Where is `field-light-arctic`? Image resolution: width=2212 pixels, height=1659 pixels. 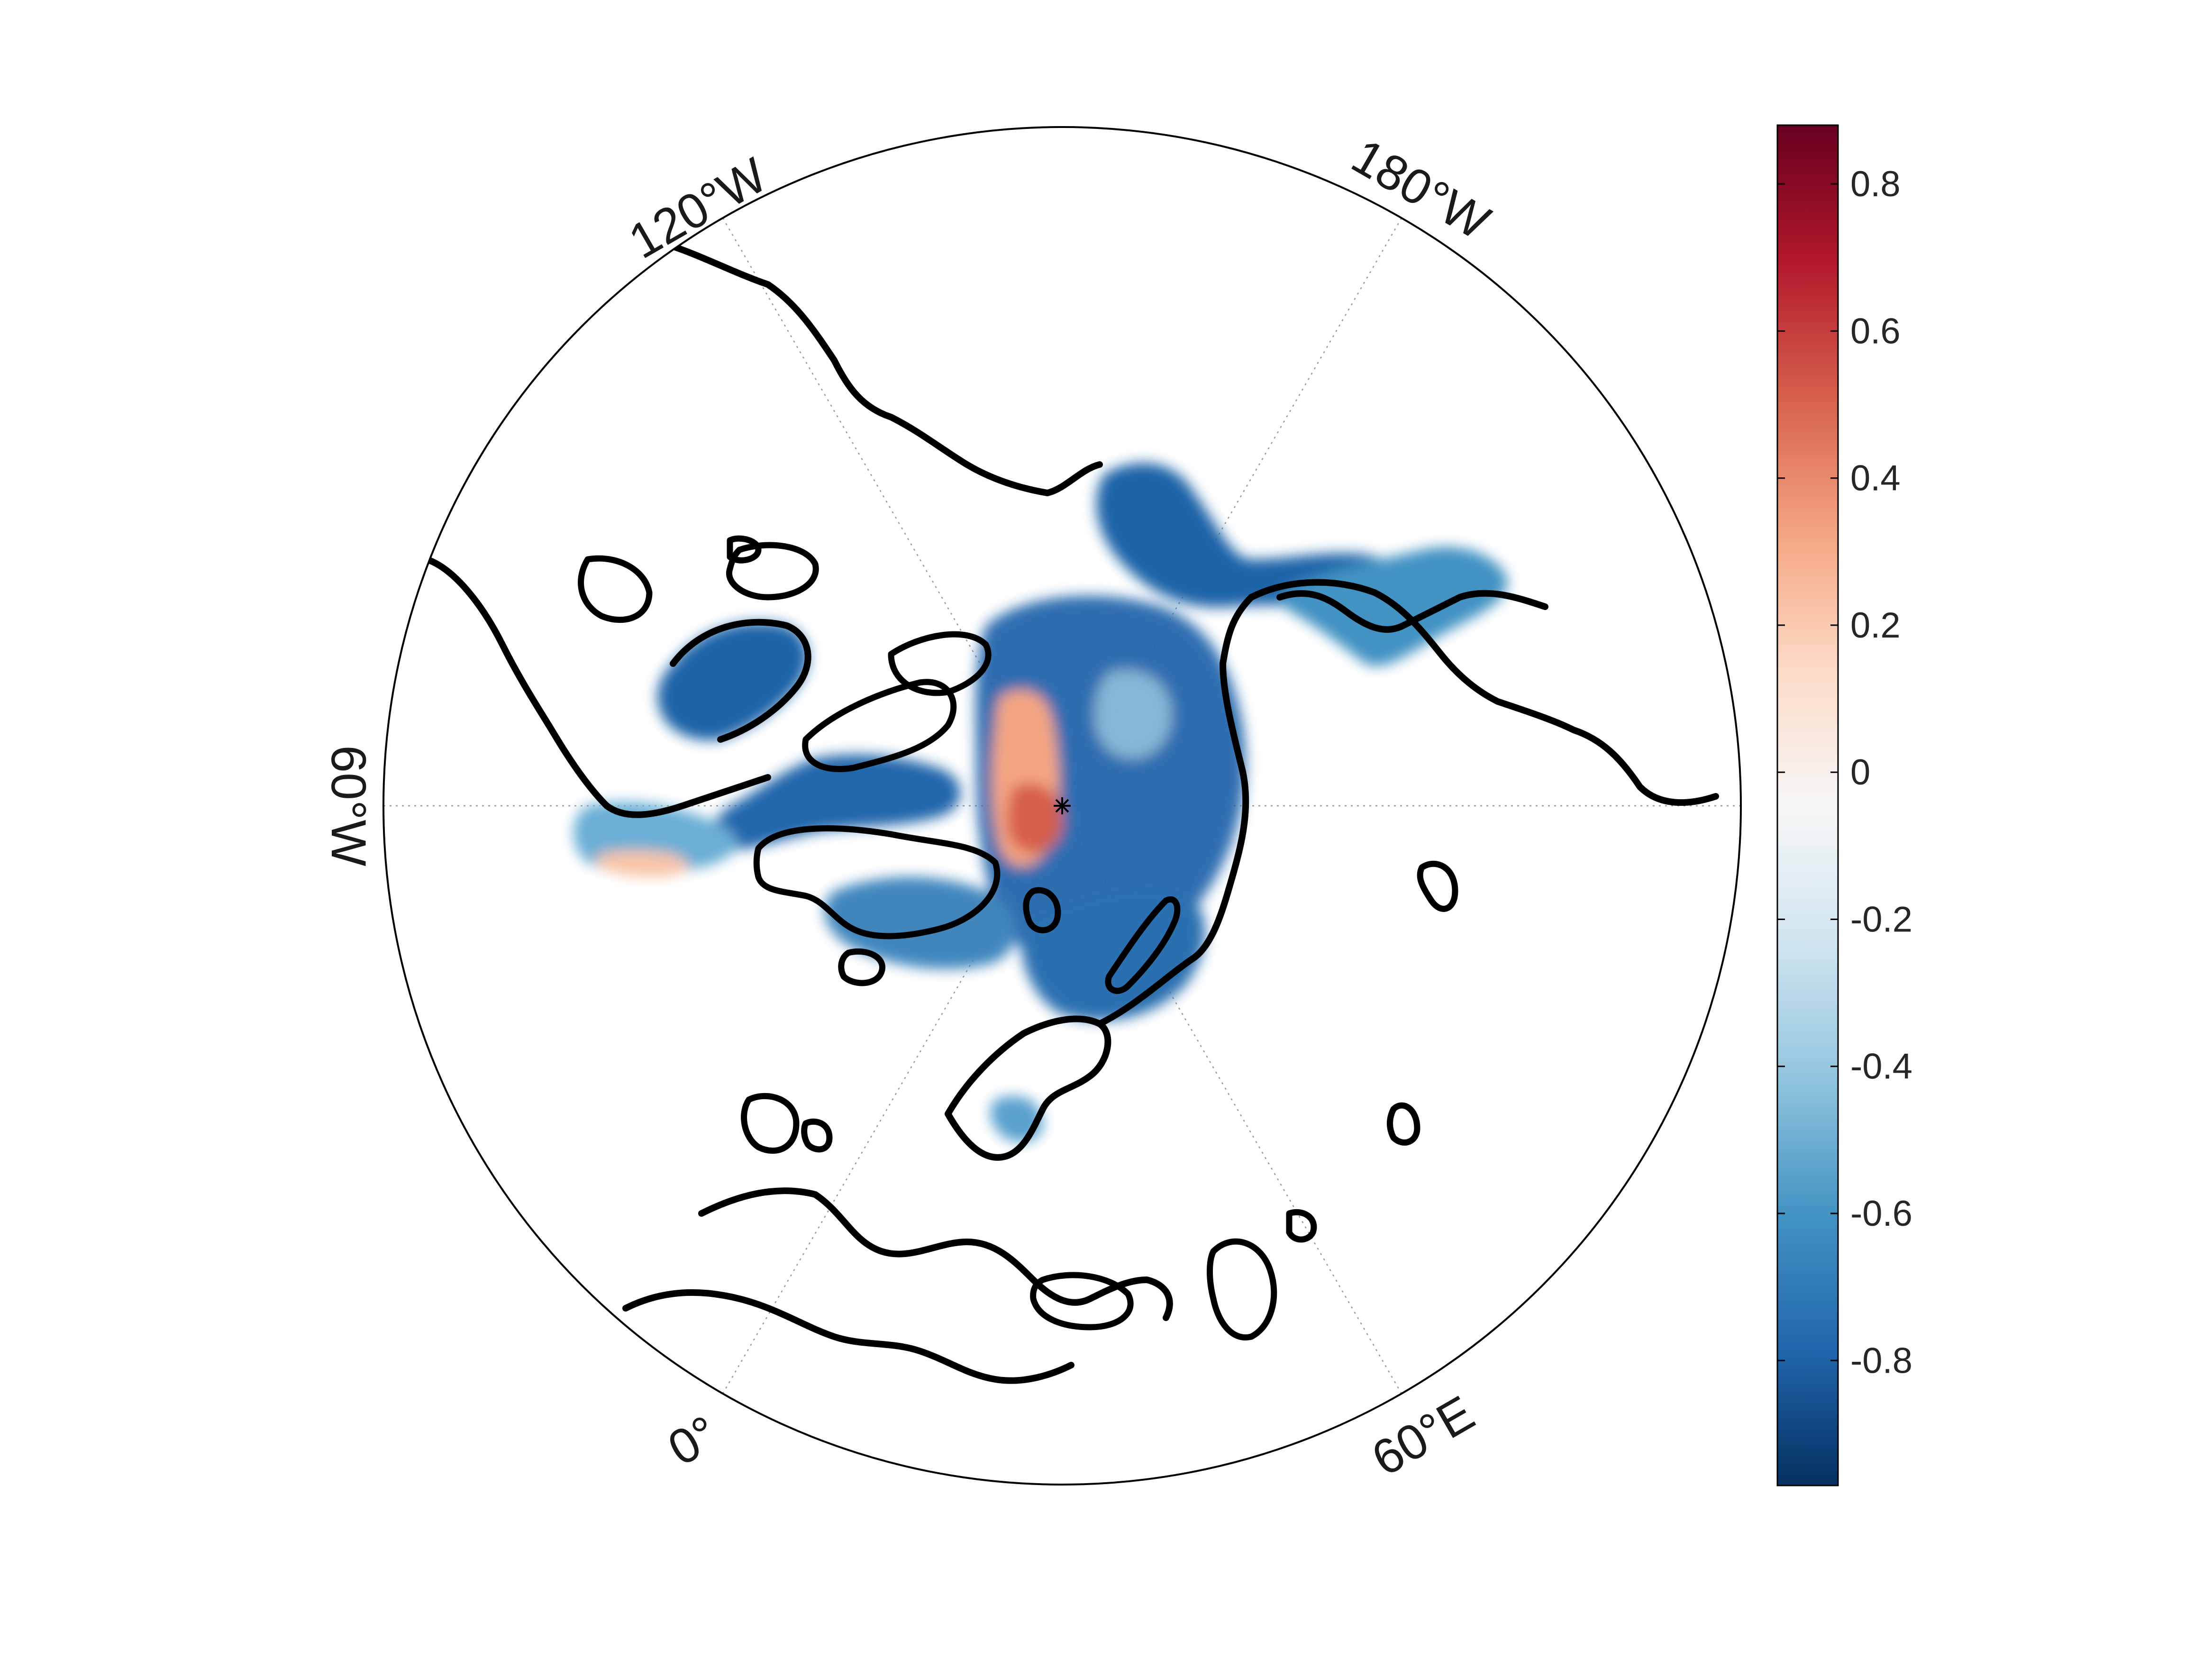
field-light-arctic is located at coordinates (1133, 714).